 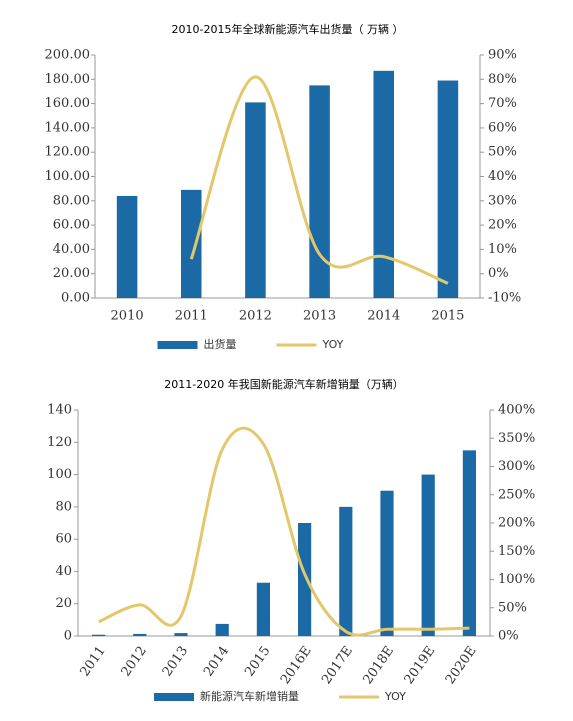 I want to click on y2-tick-label: 350%, so click(x=516, y=438).